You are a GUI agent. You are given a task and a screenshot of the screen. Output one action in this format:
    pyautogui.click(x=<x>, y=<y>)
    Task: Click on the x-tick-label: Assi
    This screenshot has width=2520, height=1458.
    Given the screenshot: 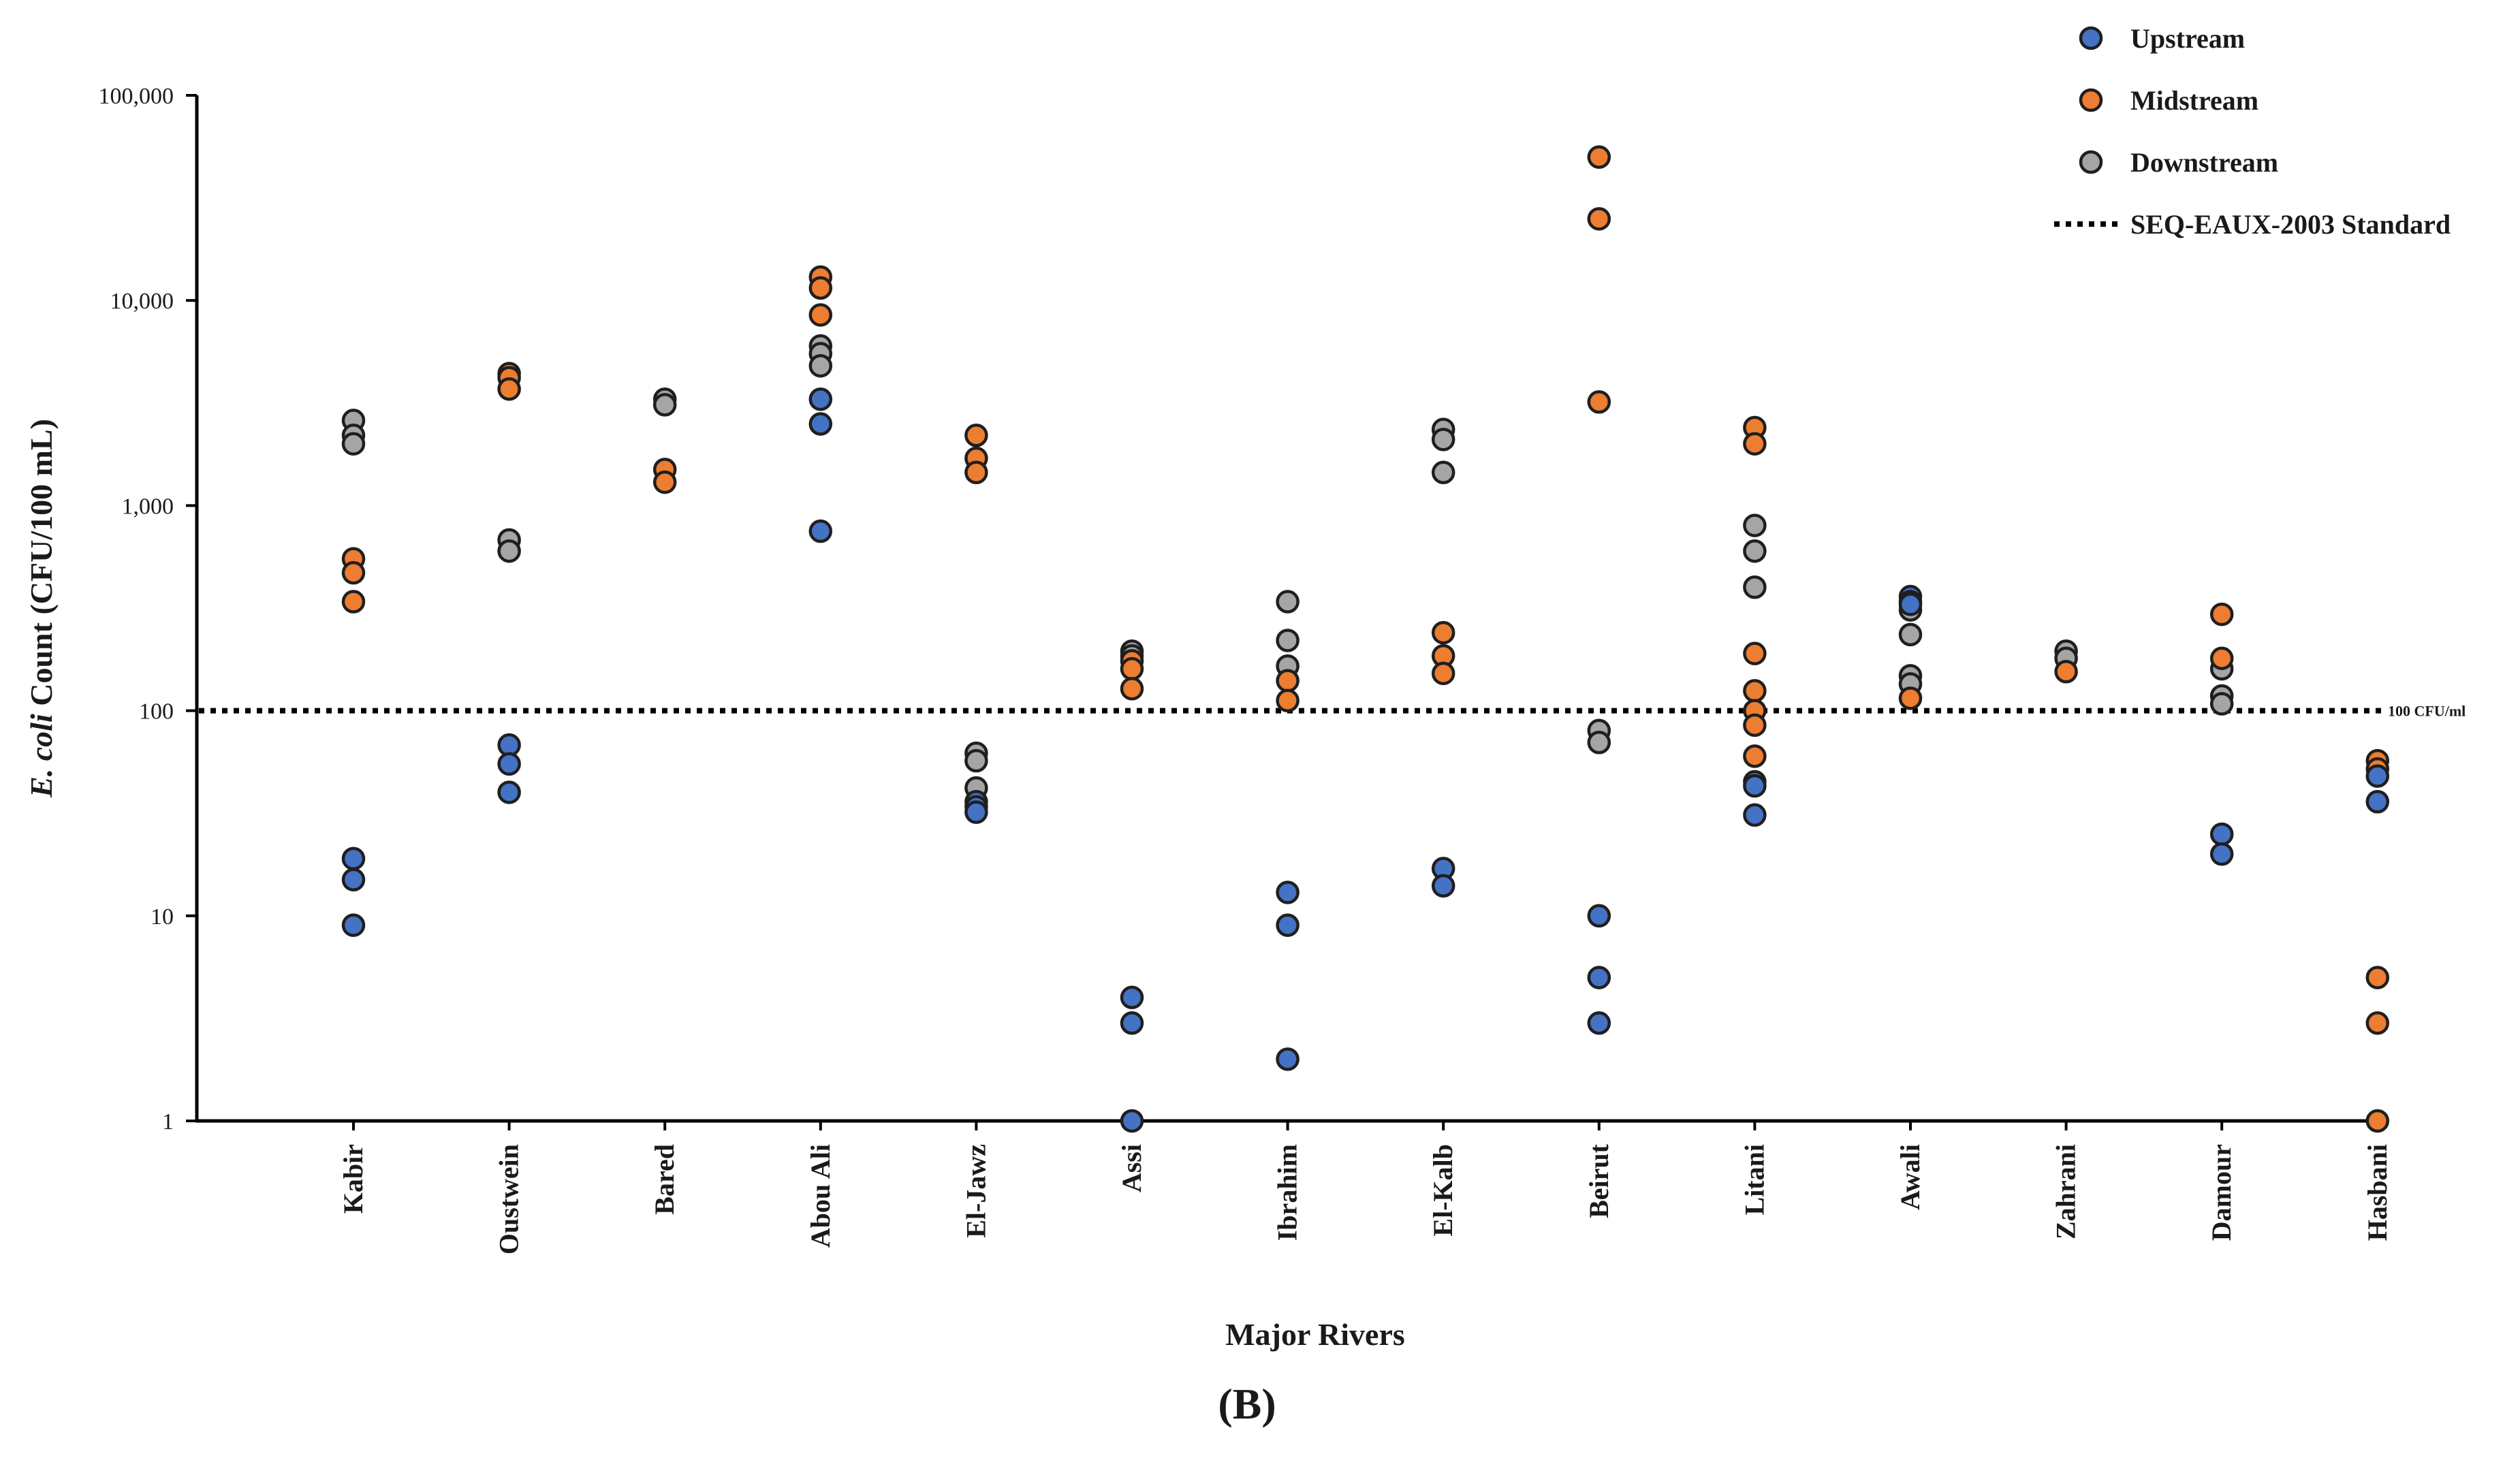 What is the action you would take?
    pyautogui.click(x=1131, y=1168)
    